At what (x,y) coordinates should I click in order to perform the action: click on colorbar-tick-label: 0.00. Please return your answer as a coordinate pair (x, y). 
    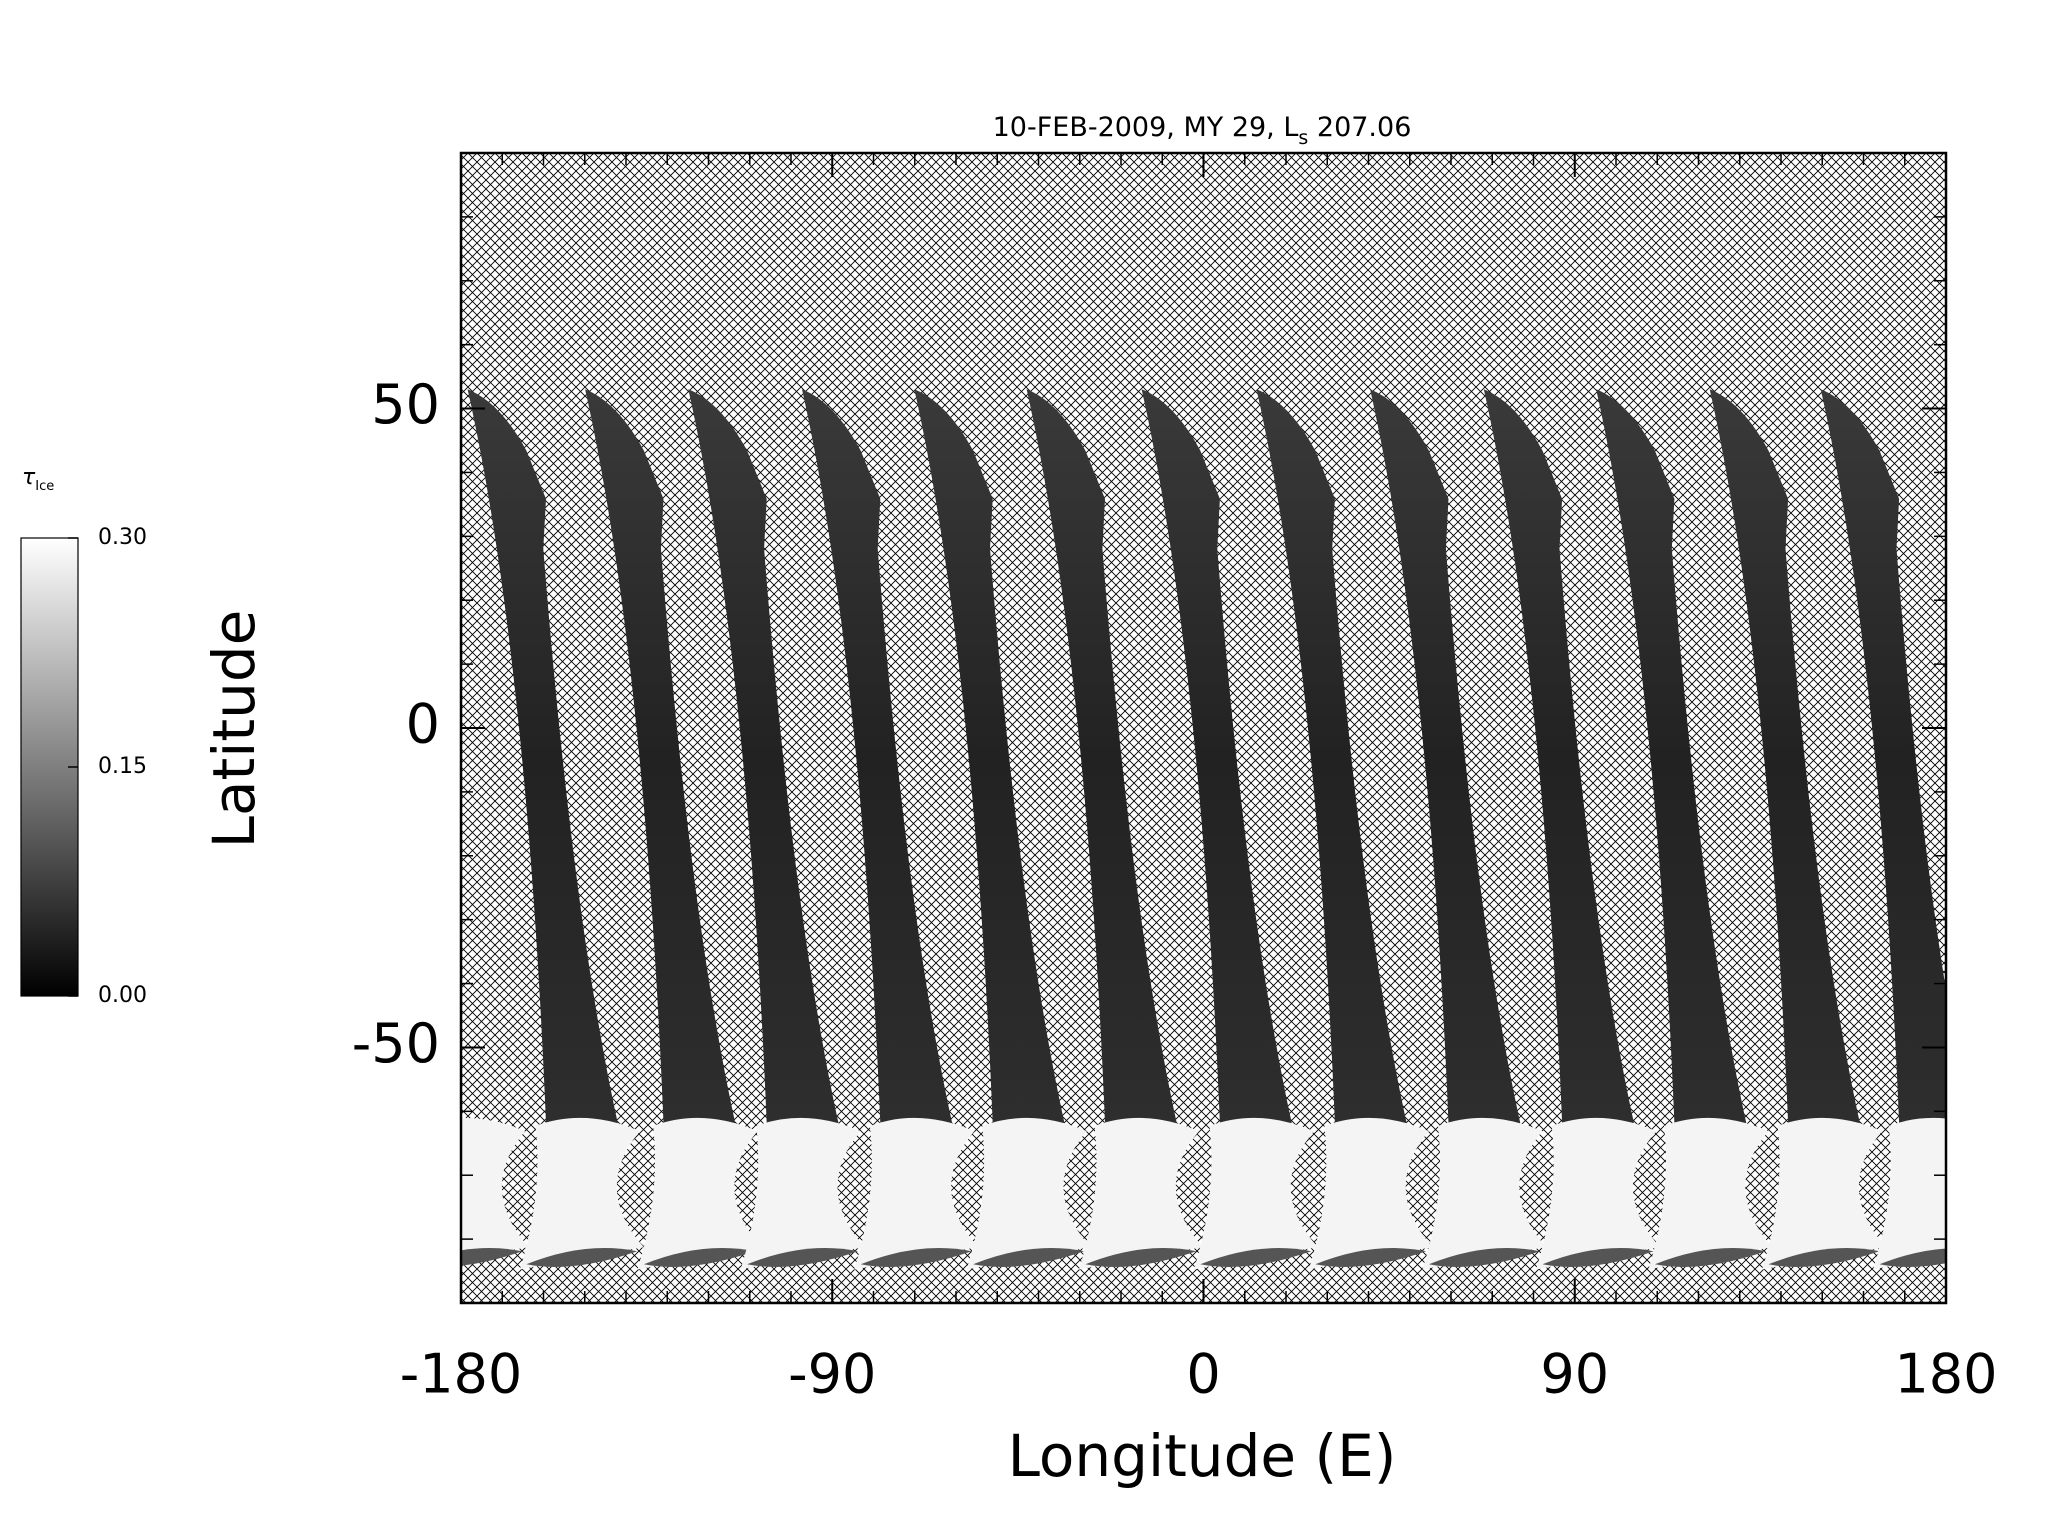
    Looking at the image, I should click on (122, 995).